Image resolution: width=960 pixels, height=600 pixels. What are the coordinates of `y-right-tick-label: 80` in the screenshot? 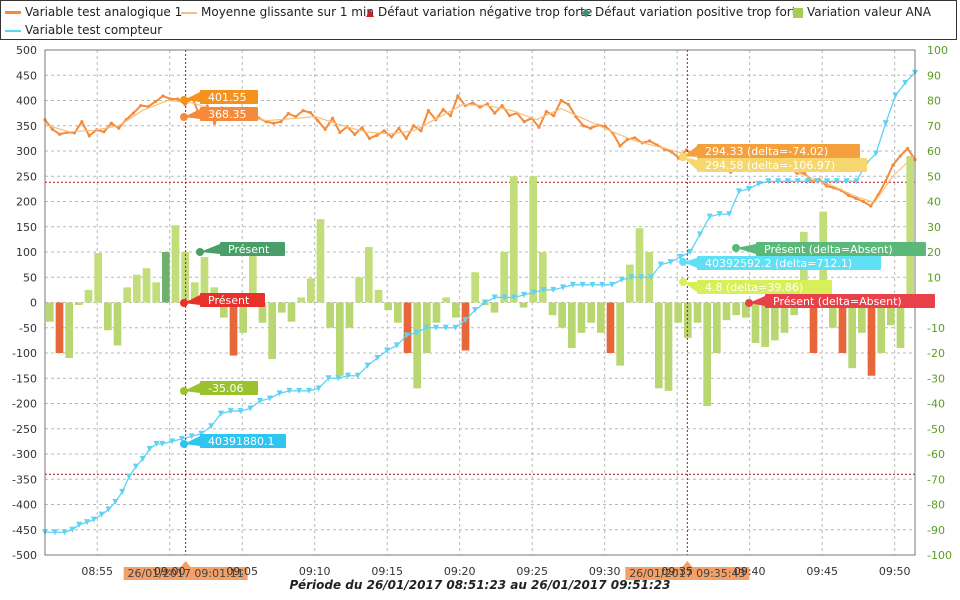 It's located at (934, 101).